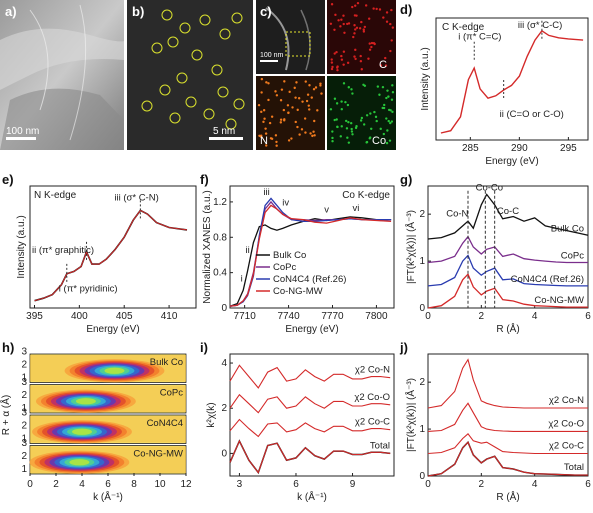  What do you see at coordinates (79, 316) in the screenshot?
I see `x-tick-label: 400` at bounding box center [79, 316].